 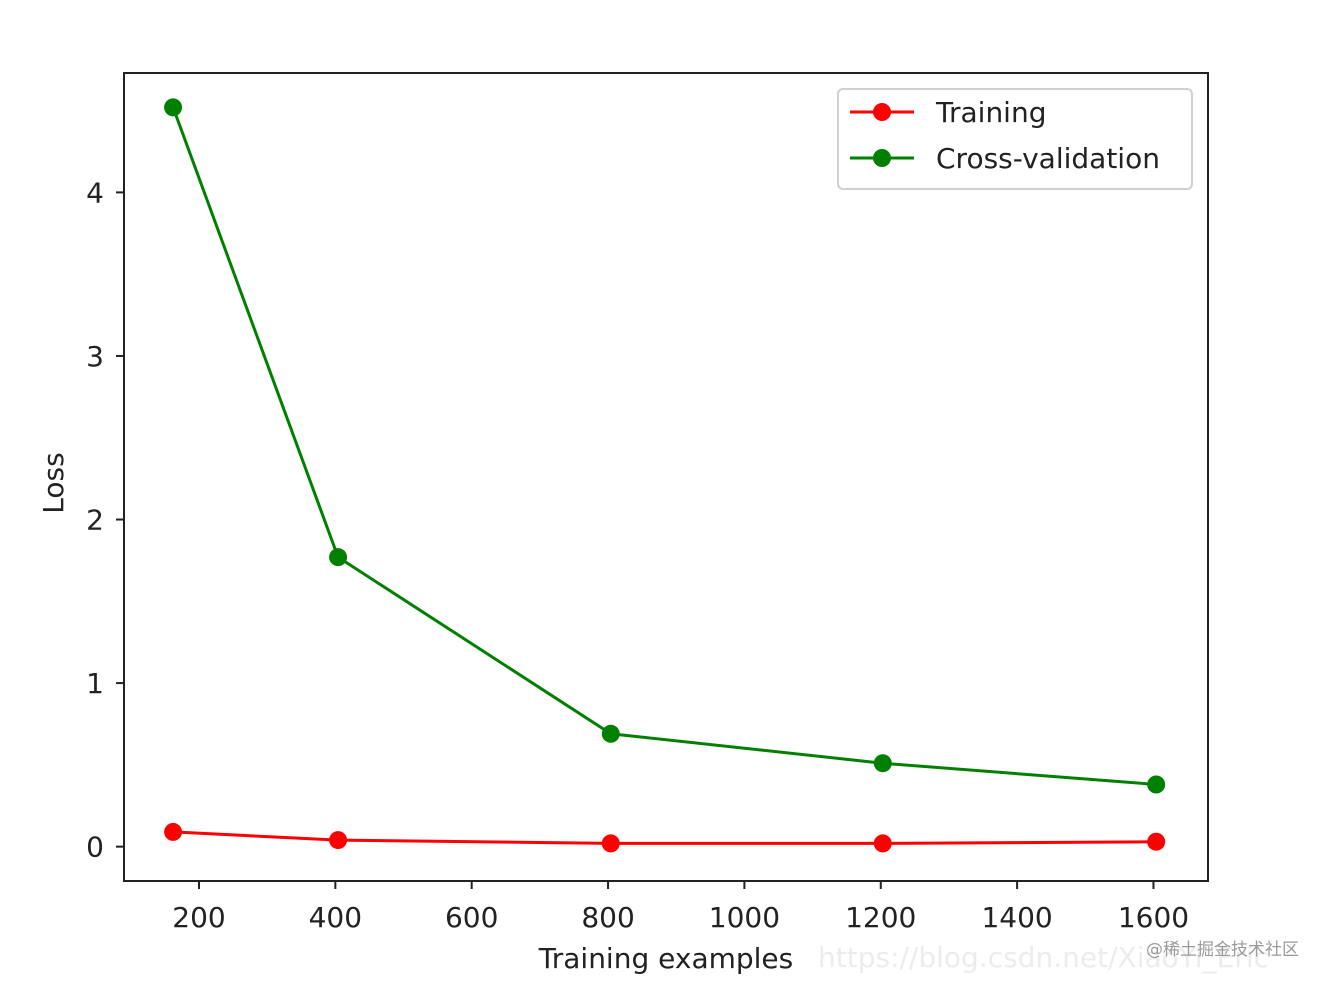 I want to click on watermark-site: @稀土掘金技术社区, so click(x=1222, y=950).